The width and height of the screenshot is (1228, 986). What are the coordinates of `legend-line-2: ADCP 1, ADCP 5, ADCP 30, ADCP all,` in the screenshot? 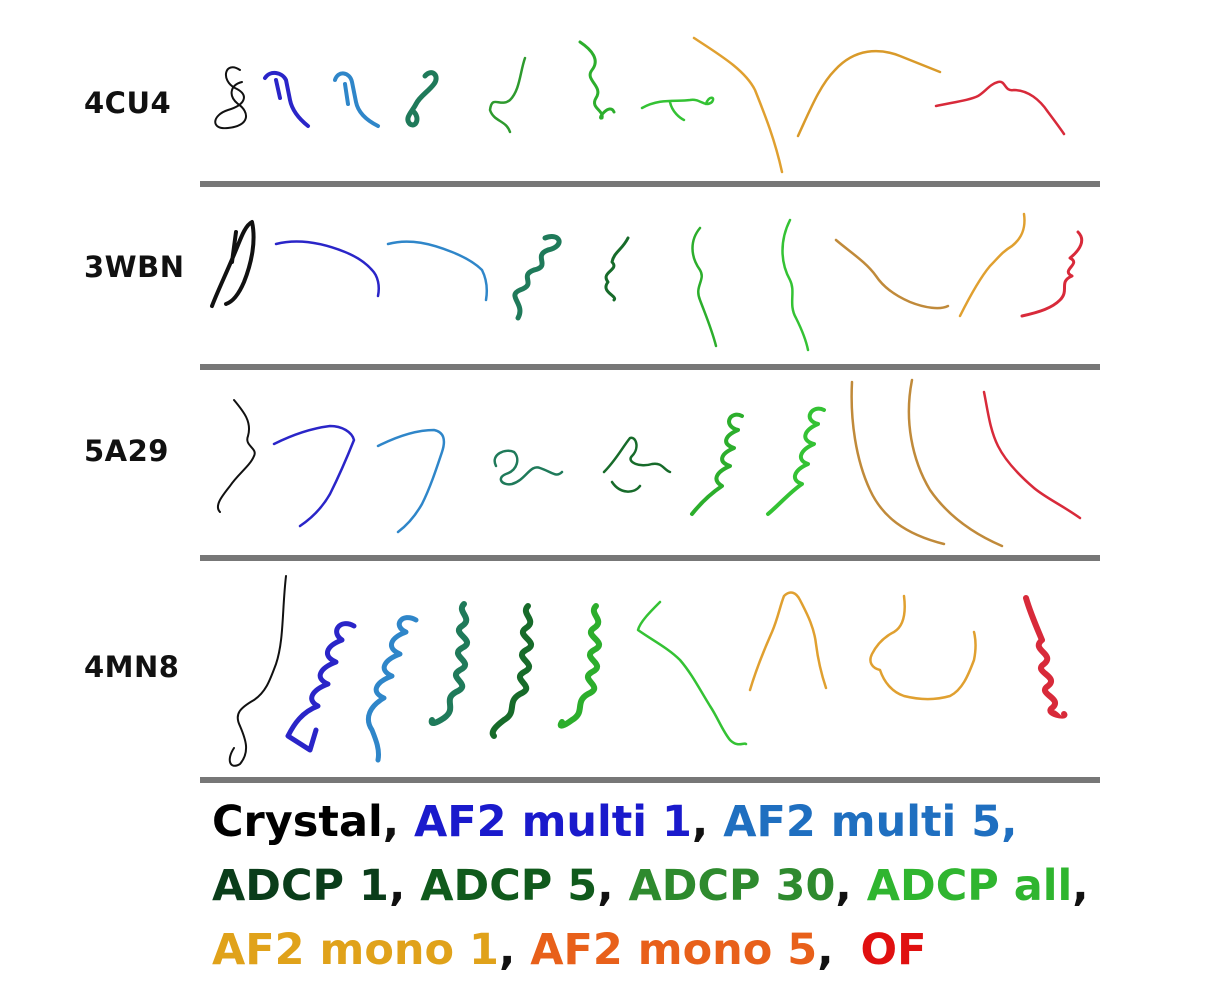 It's located at (692, 886).